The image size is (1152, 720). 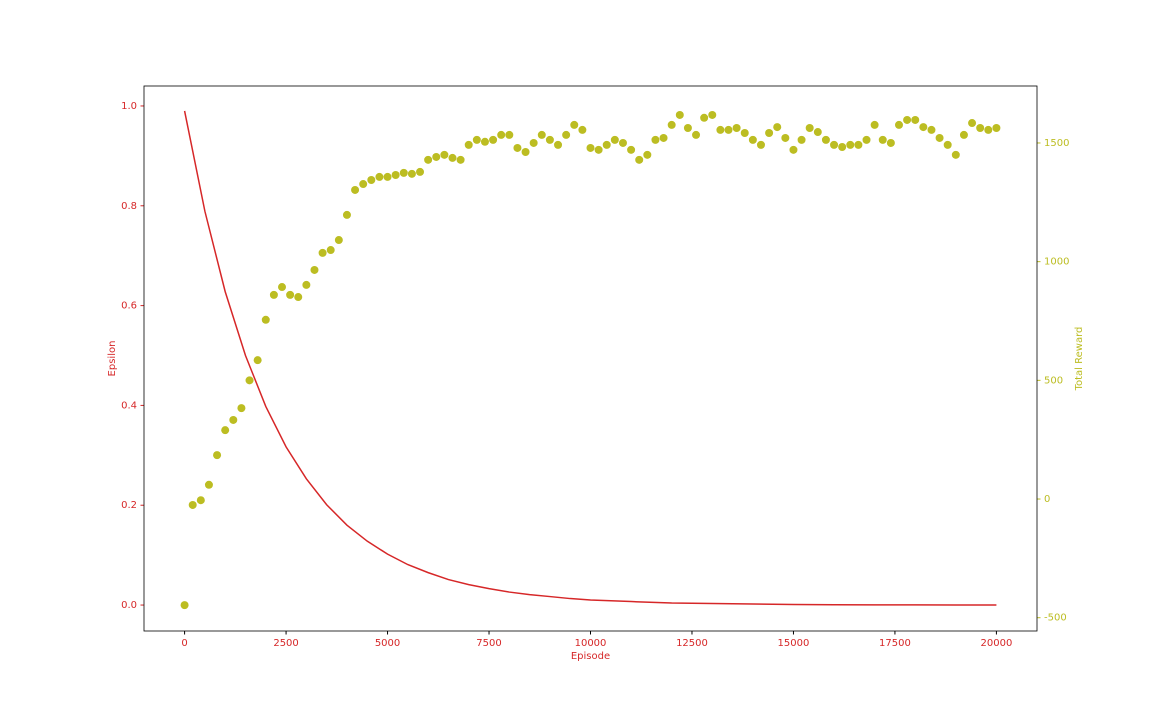 I want to click on y-tick-label: 0.4, so click(x=129, y=405).